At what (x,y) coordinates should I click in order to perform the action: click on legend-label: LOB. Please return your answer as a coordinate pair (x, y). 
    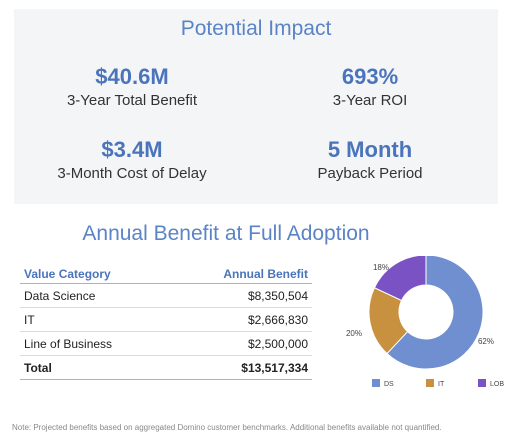
    Looking at the image, I should click on (497, 384).